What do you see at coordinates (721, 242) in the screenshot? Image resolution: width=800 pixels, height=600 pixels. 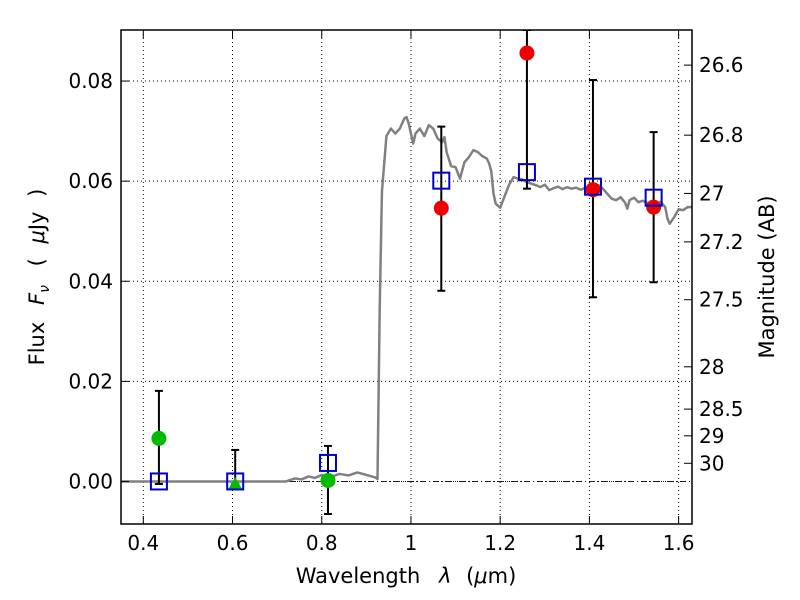 I see `magnitude-tick-label: 27.2` at bounding box center [721, 242].